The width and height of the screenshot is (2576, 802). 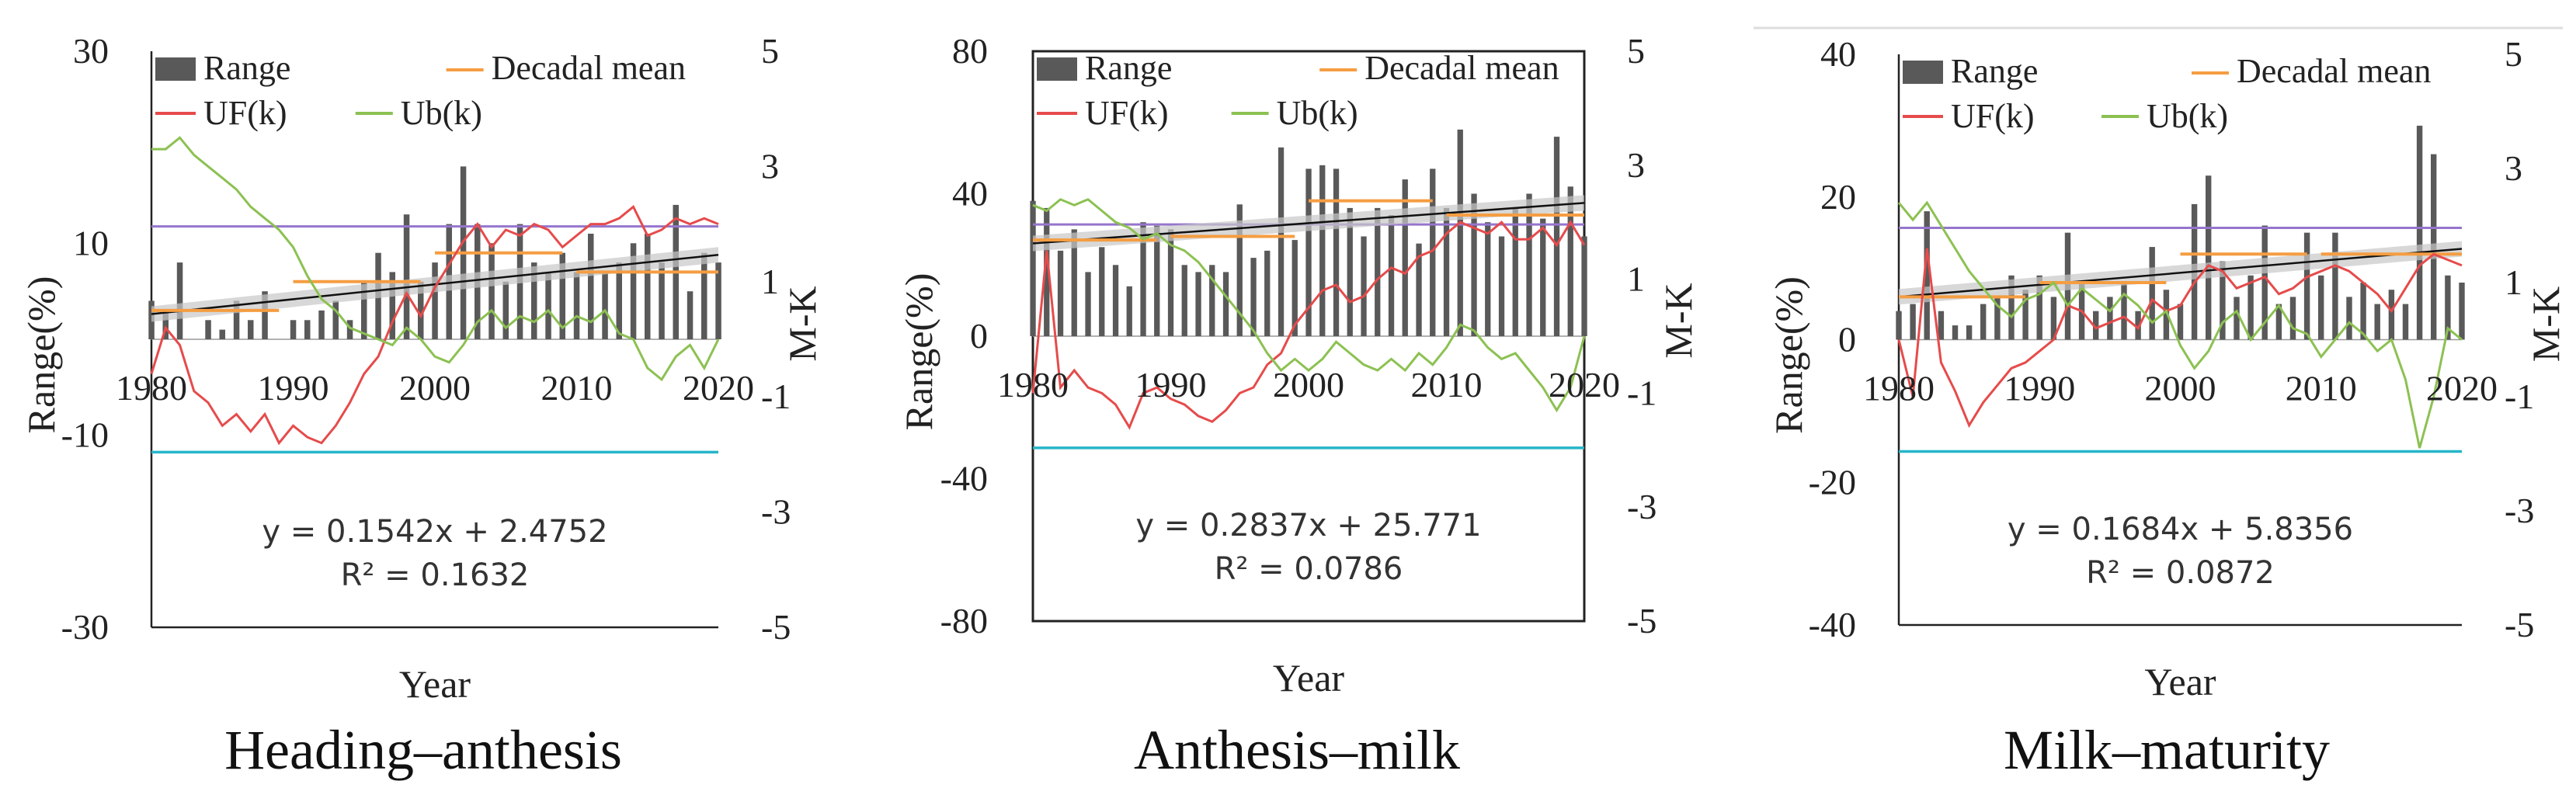 What do you see at coordinates (1127, 113) in the screenshot?
I see `legend-label-uf: UF(k)` at bounding box center [1127, 113].